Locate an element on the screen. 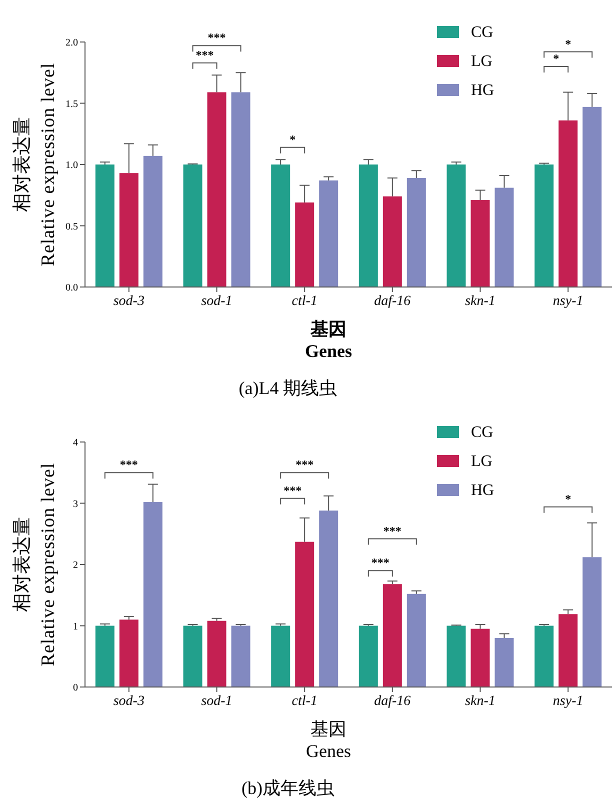  y-tick-label: 0.0 is located at coordinates (72, 288).